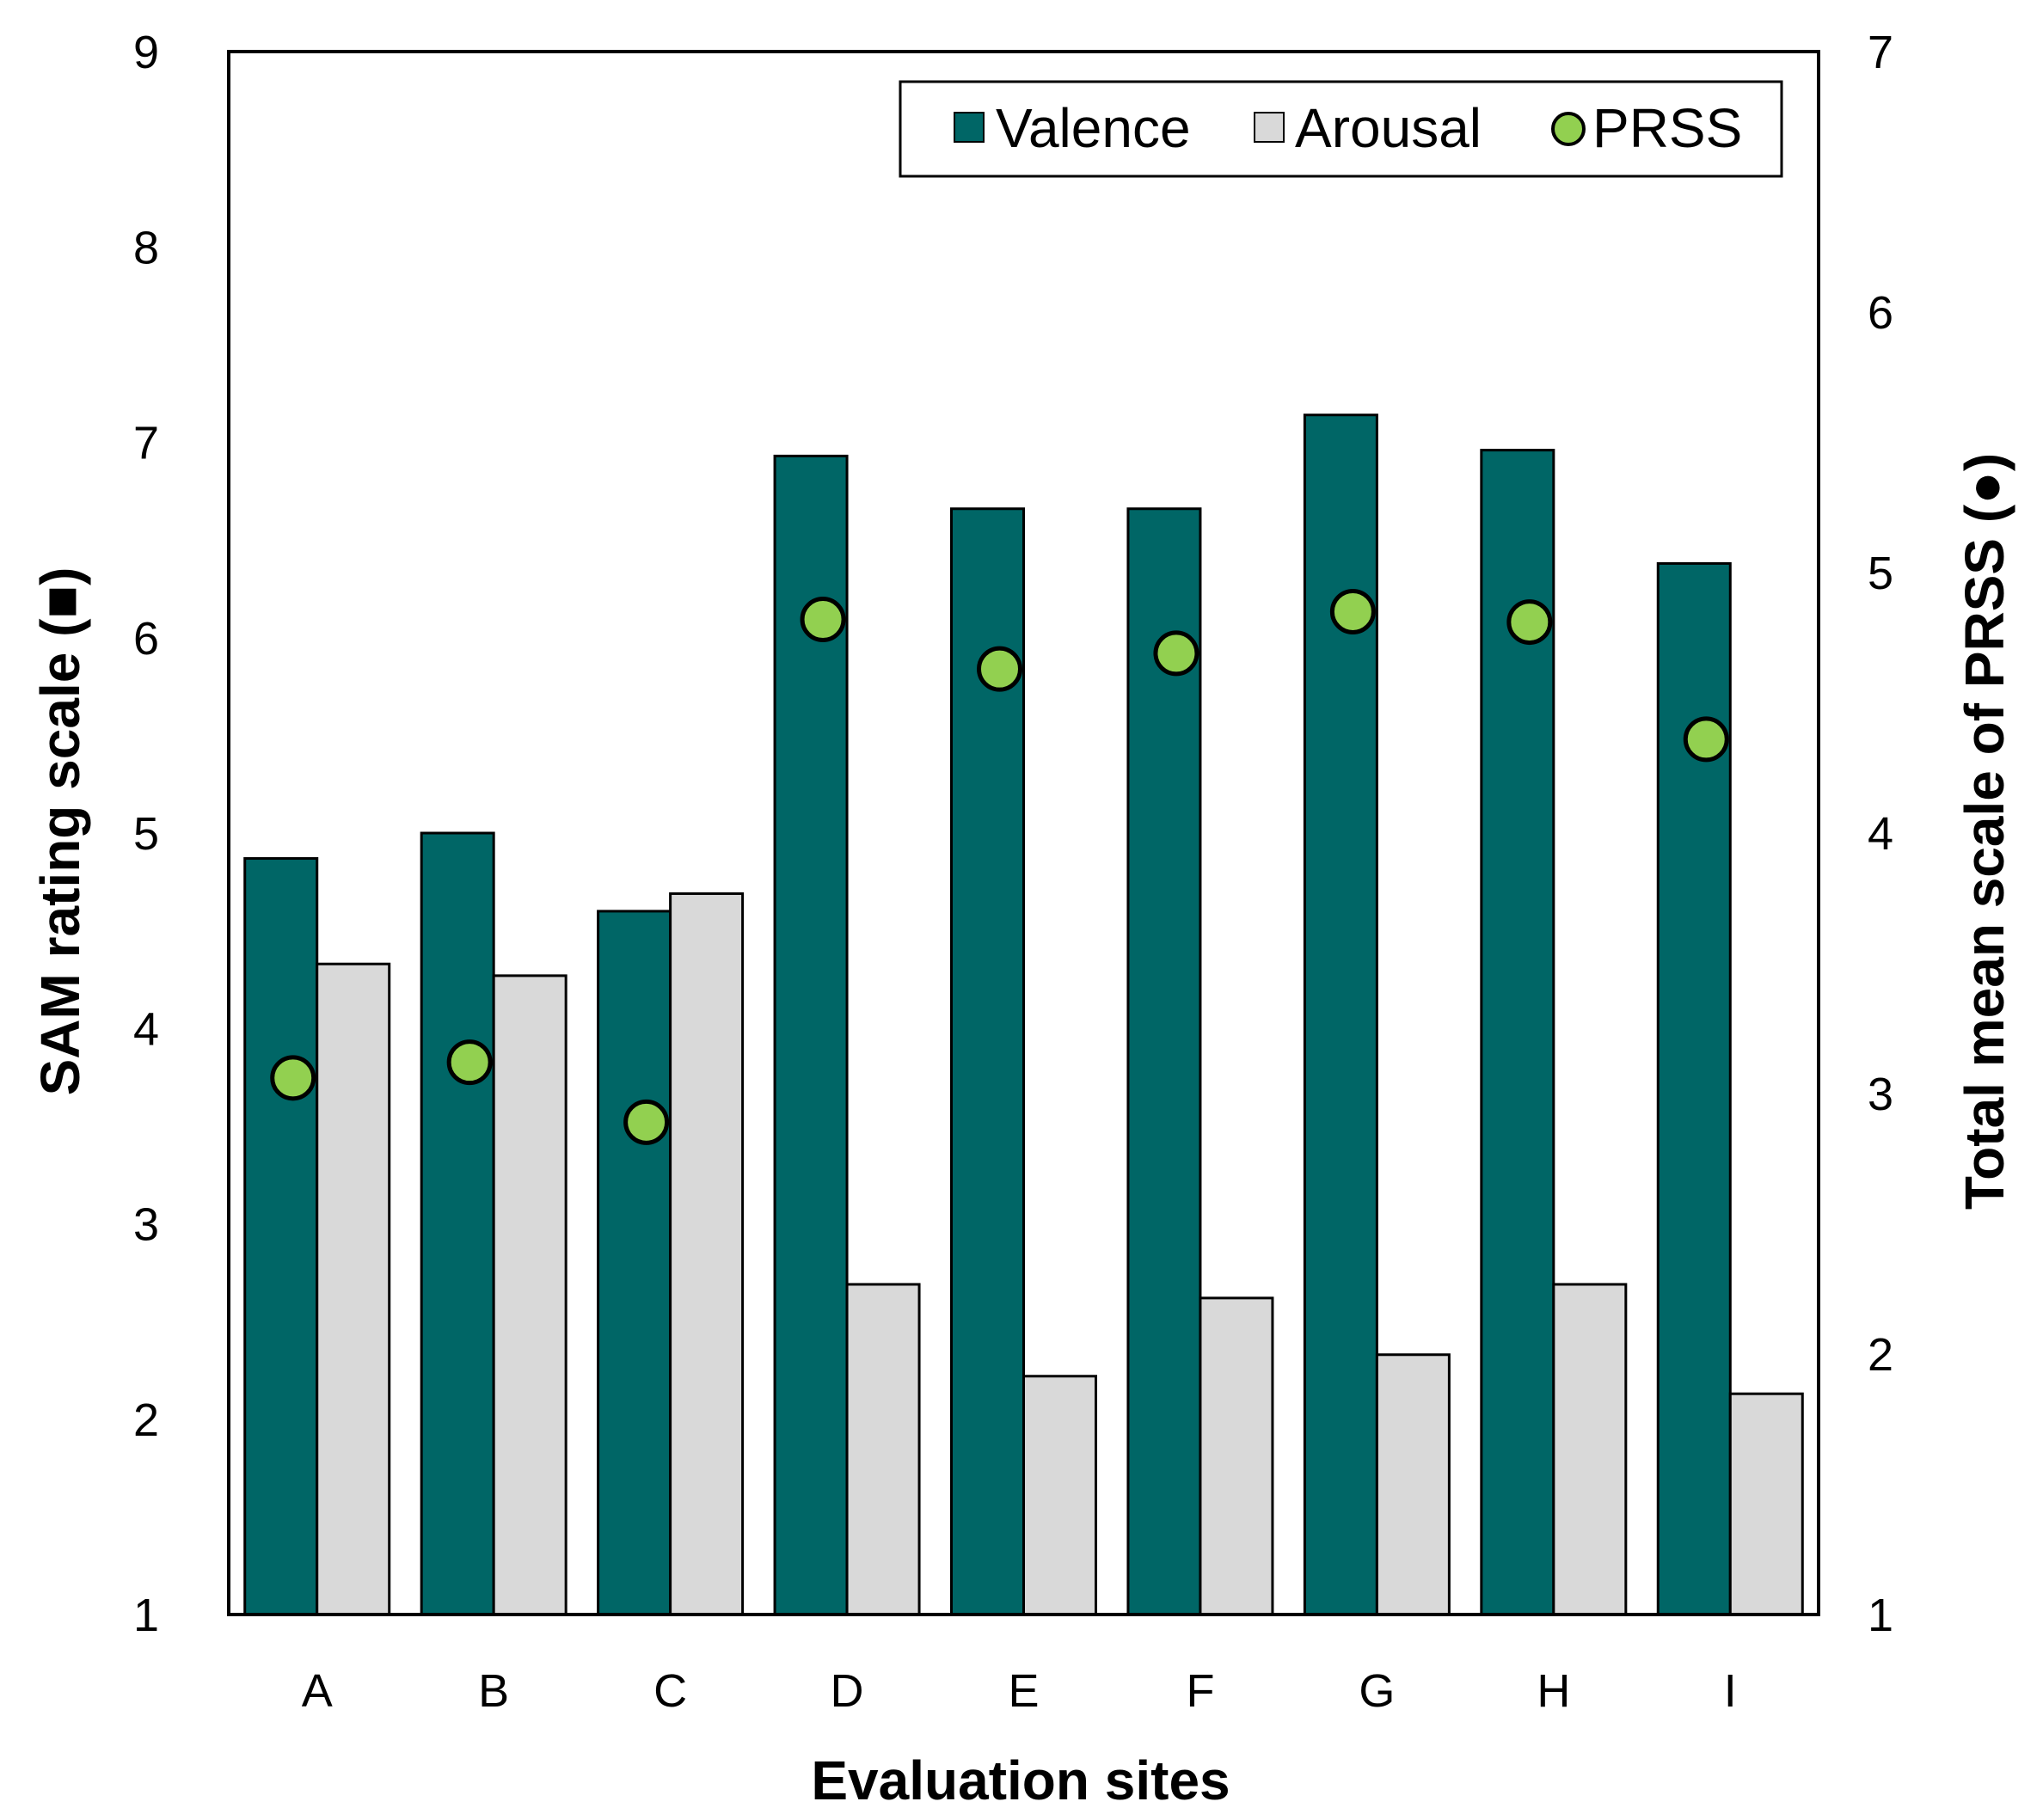 The image size is (2043, 1820). What do you see at coordinates (1880, 573) in the screenshot?
I see `y2-tick-label-5: 5` at bounding box center [1880, 573].